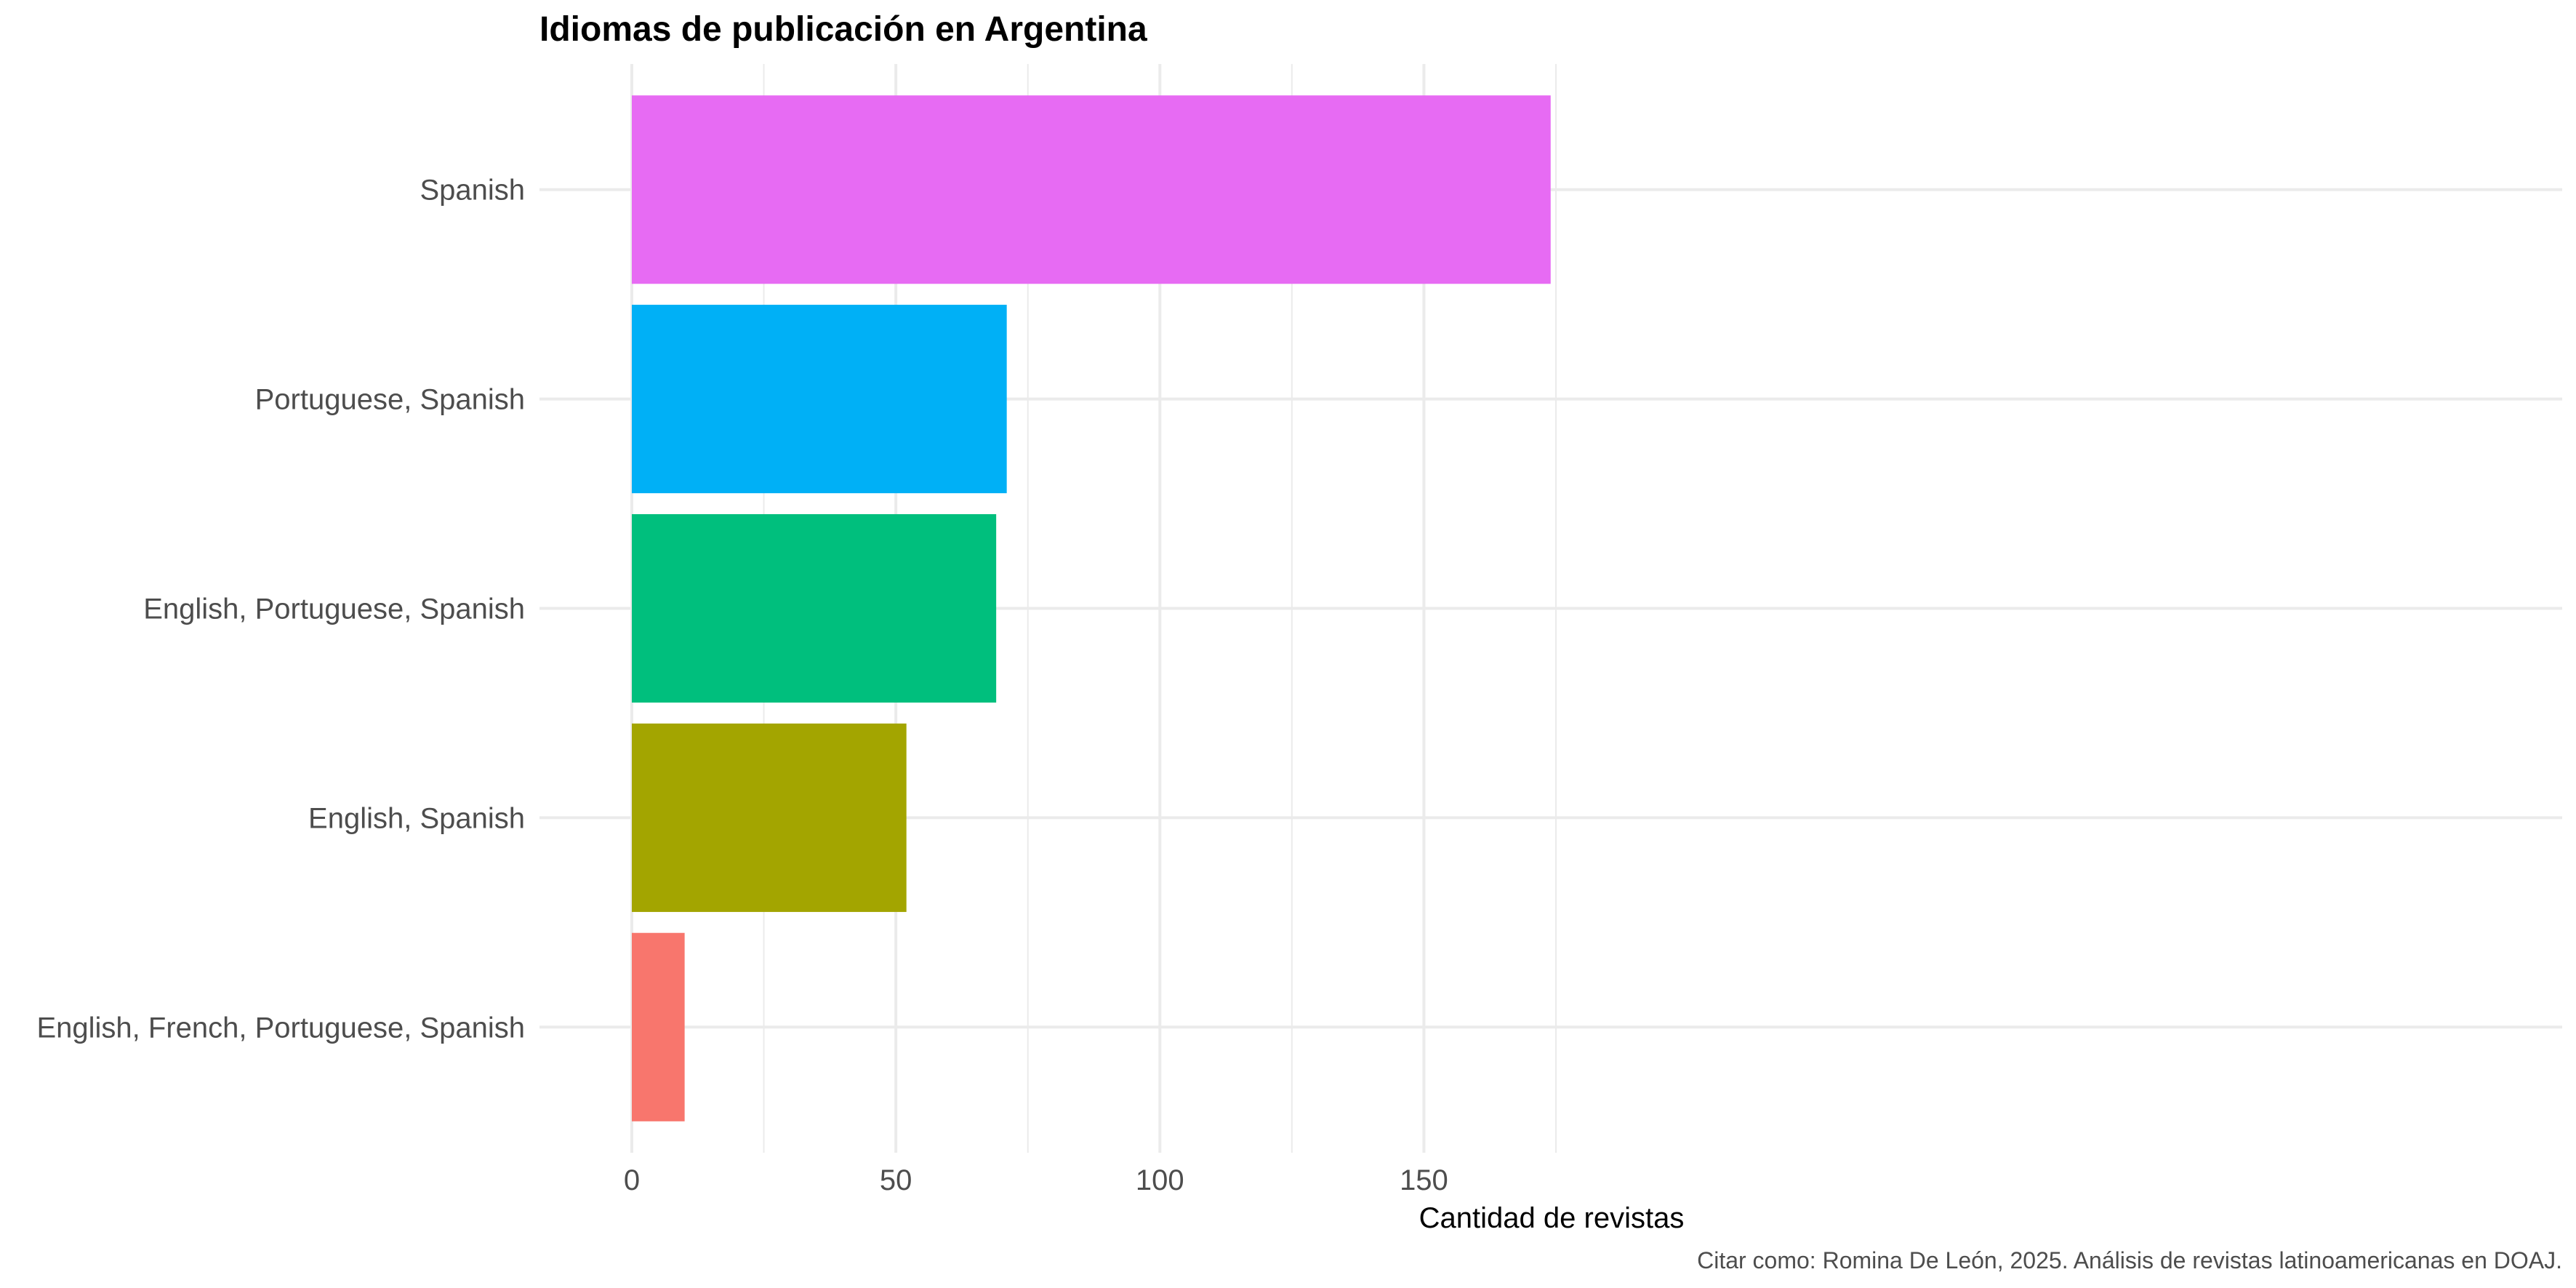  I want to click on x-tick-label: 100, so click(1160, 1180).